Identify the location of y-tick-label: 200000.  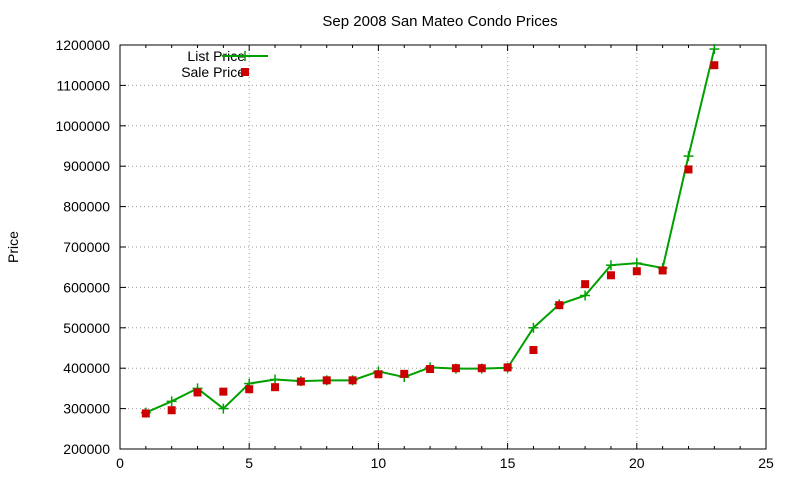
(86, 449).